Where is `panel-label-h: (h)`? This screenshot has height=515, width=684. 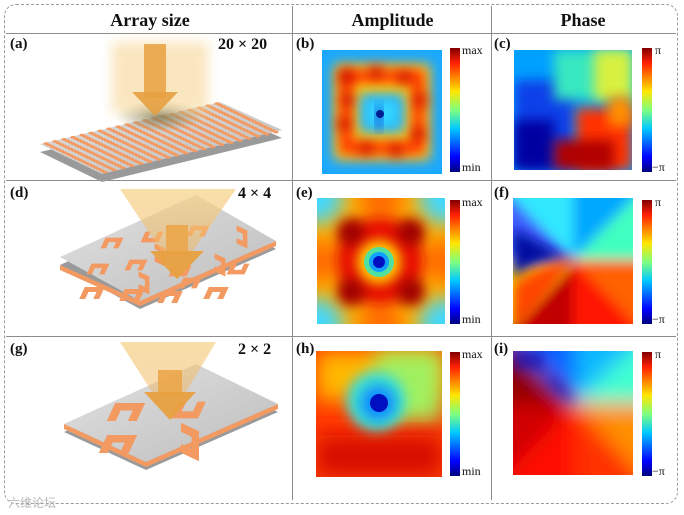
panel-label-h: (h) is located at coordinates (305, 349).